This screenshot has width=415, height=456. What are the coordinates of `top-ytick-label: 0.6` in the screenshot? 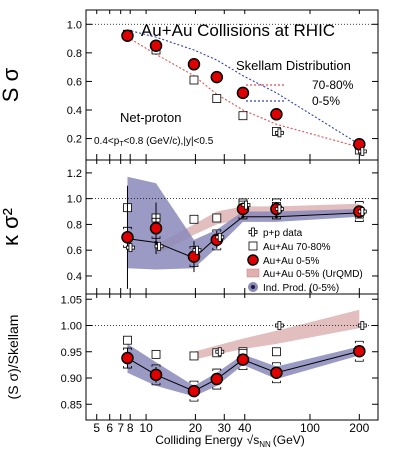 It's located at (74, 82).